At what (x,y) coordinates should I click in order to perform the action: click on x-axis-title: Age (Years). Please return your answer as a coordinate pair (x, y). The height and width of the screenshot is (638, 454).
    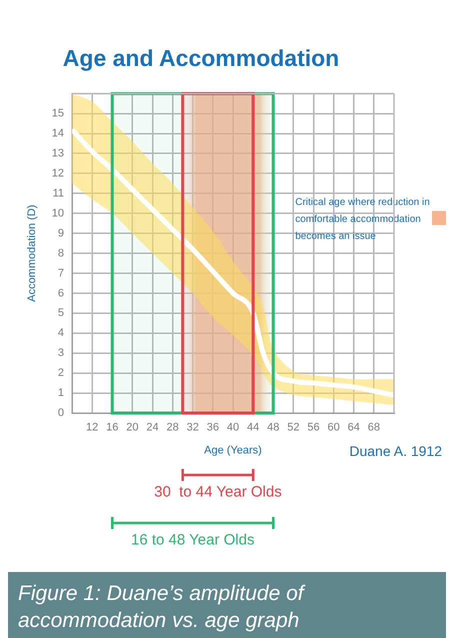
    Looking at the image, I should click on (233, 450).